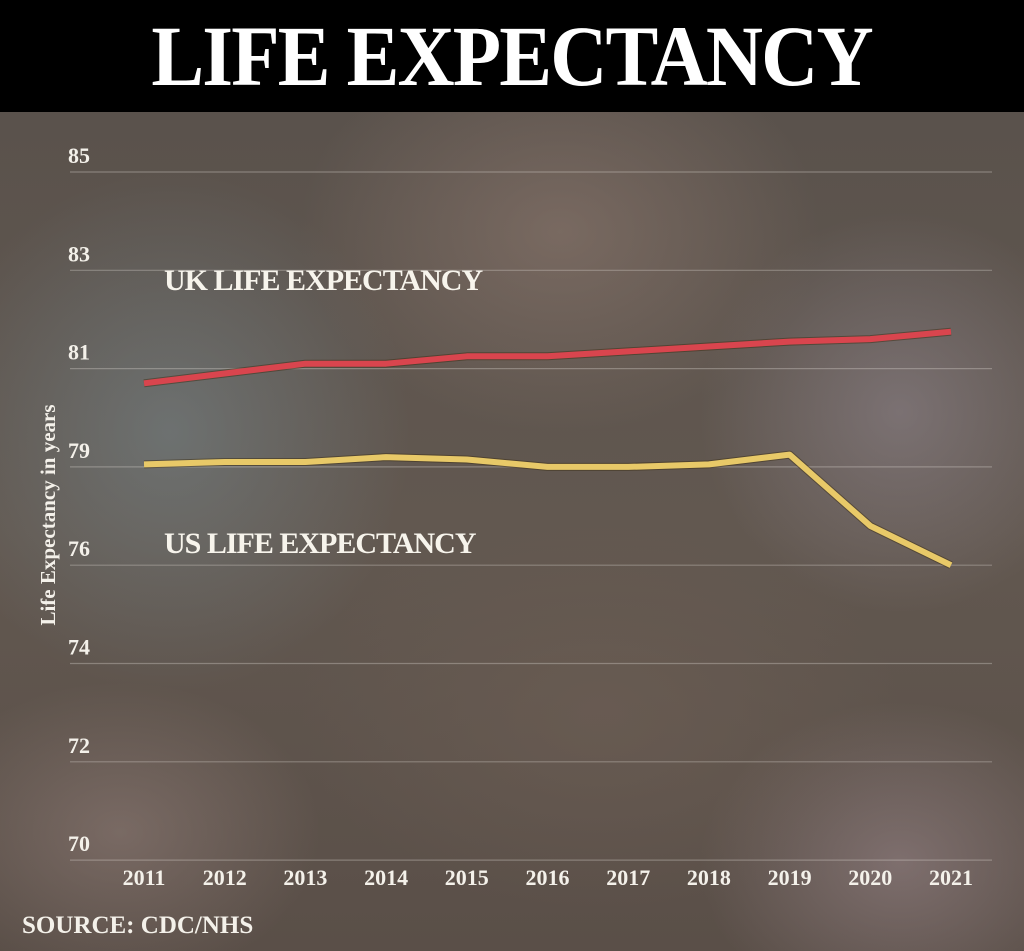 Image resolution: width=1024 pixels, height=951 pixels. Describe the element at coordinates (790, 877) in the screenshot. I see `x-tick-label: 2019` at that location.